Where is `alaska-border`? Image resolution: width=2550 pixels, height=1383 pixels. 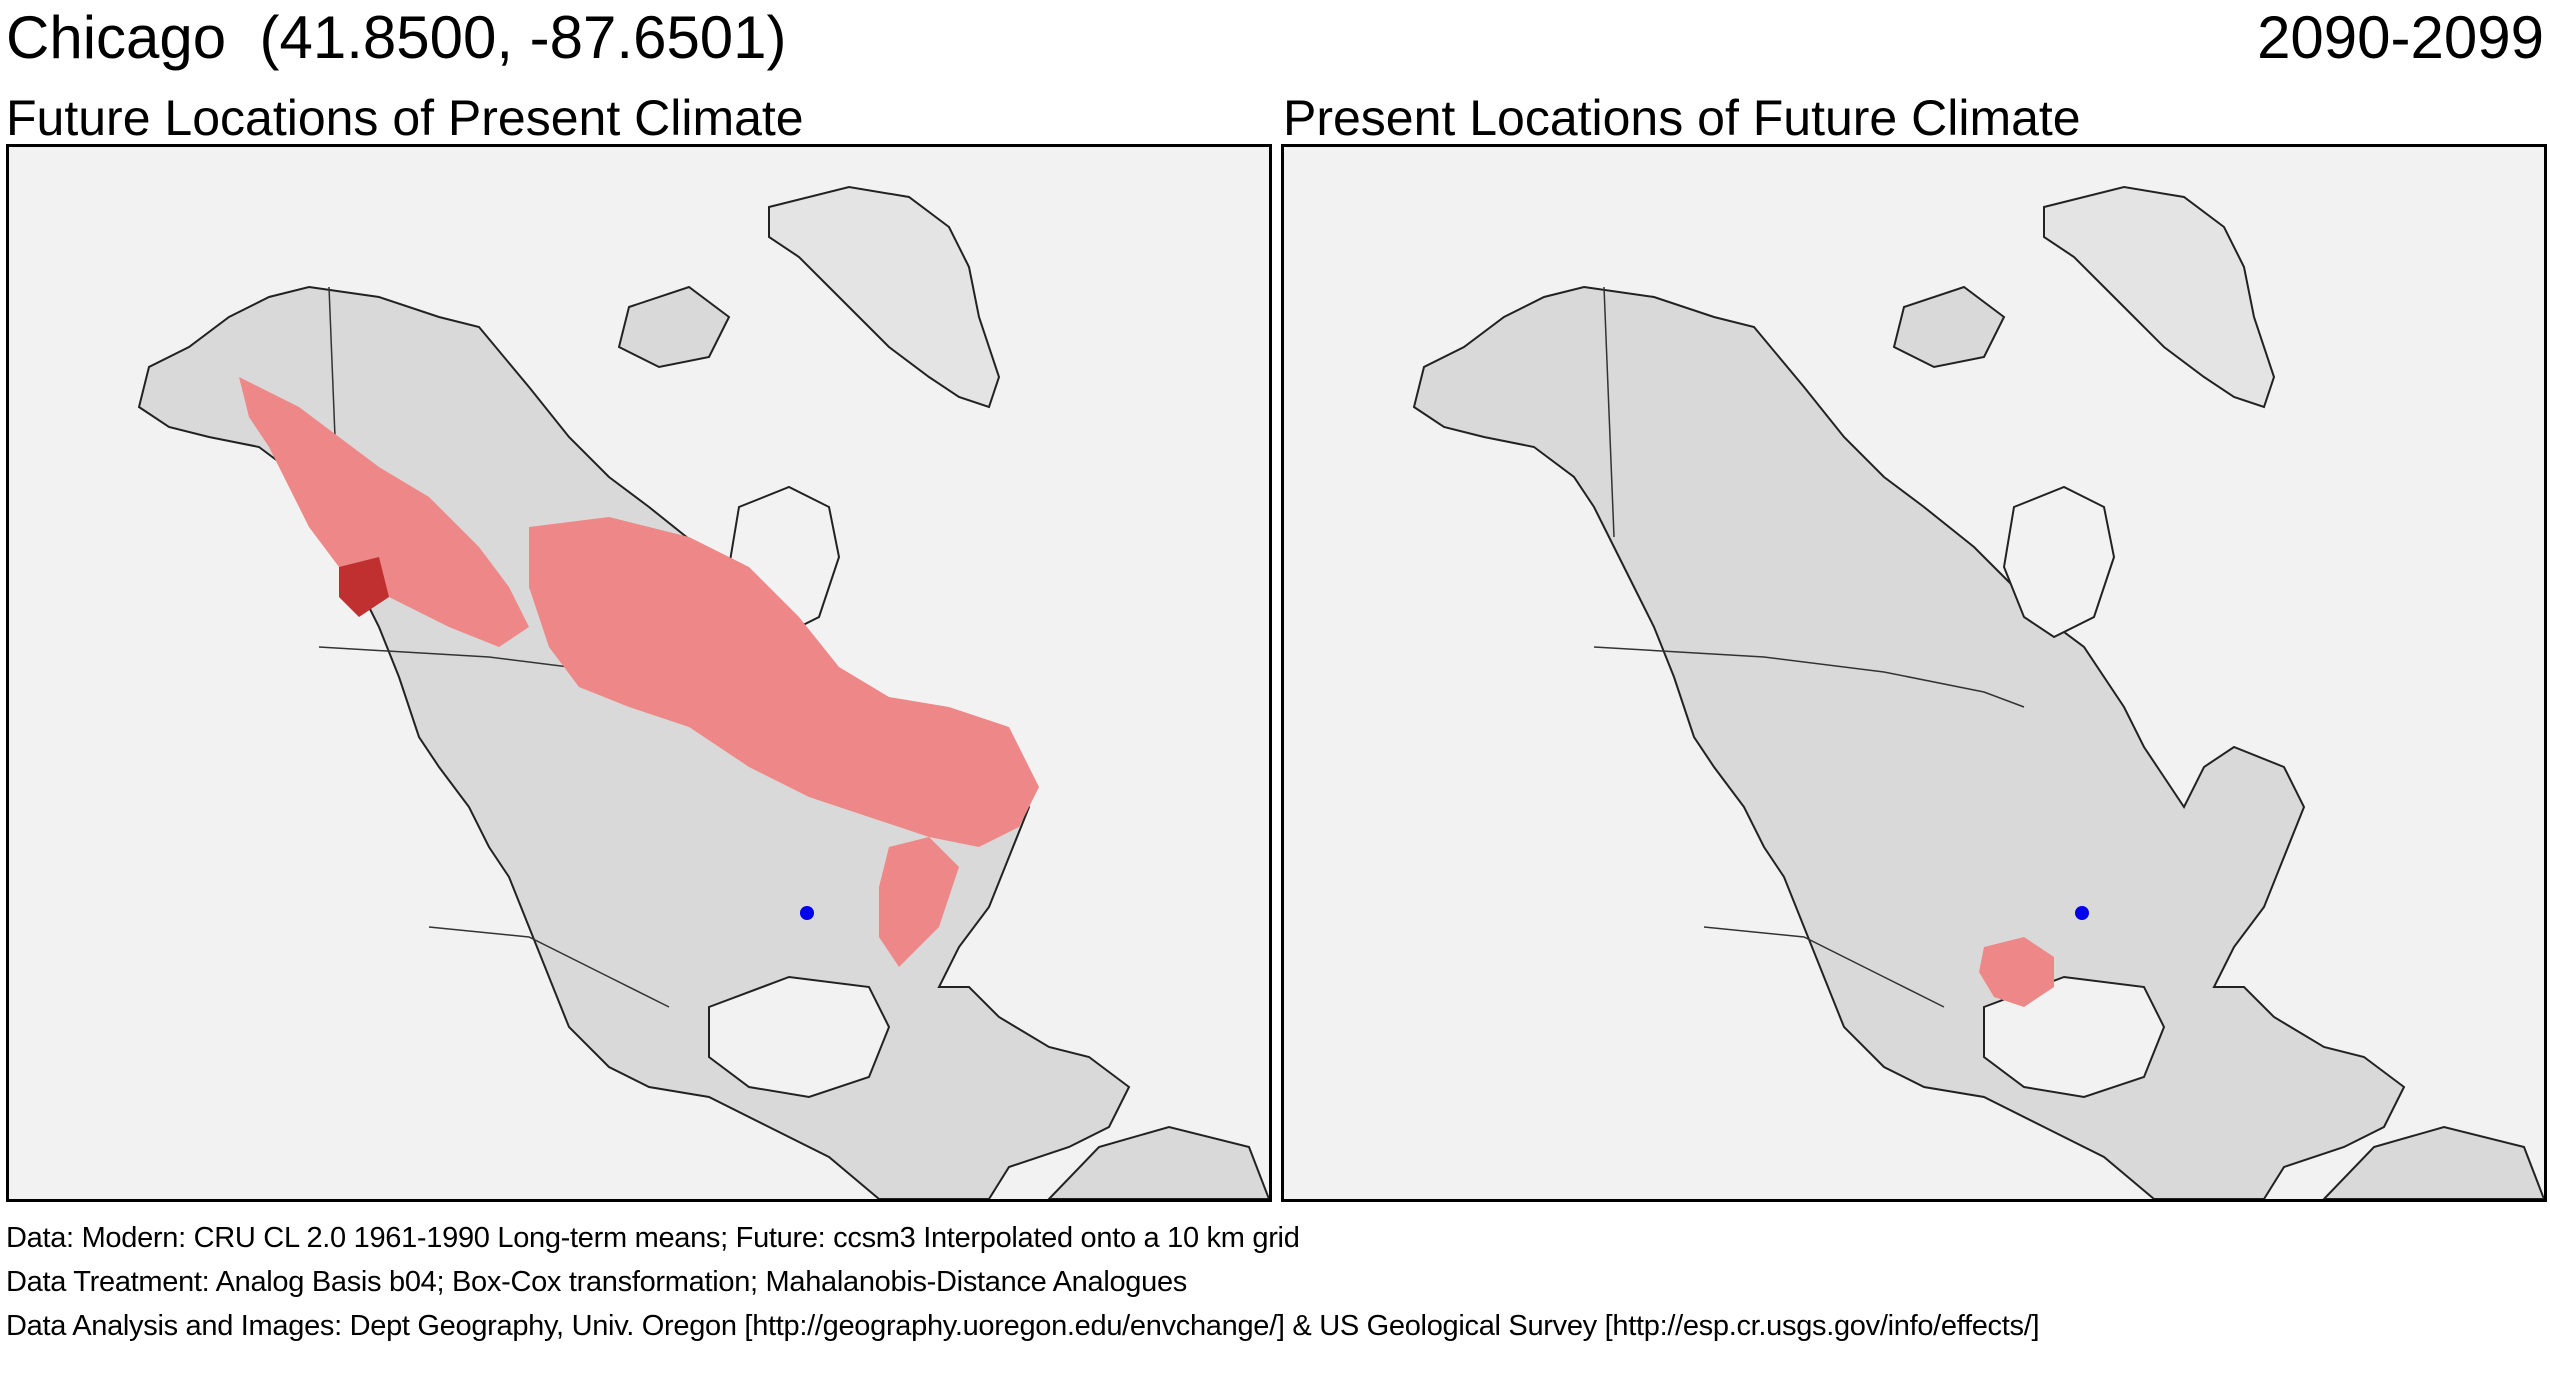 alaska-border is located at coordinates (1609, 412).